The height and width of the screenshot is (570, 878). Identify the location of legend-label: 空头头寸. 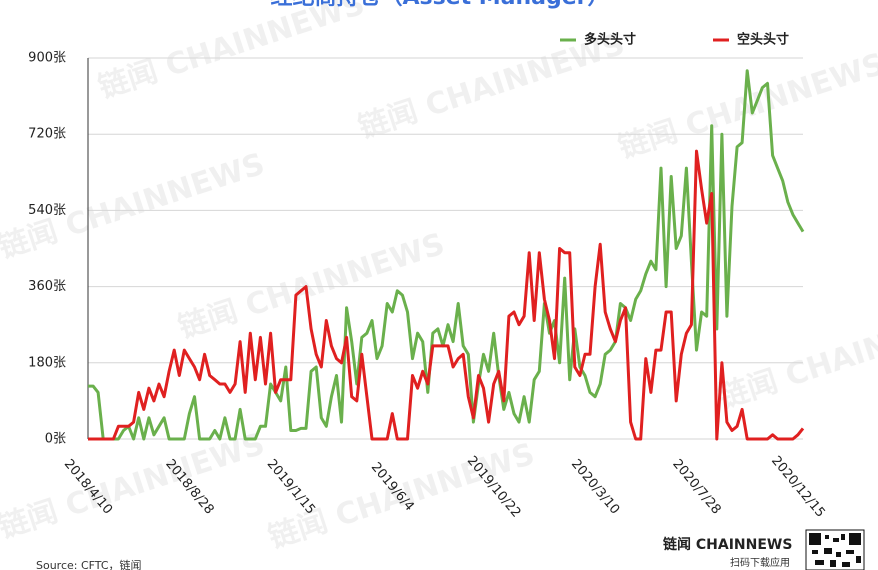
(763, 40).